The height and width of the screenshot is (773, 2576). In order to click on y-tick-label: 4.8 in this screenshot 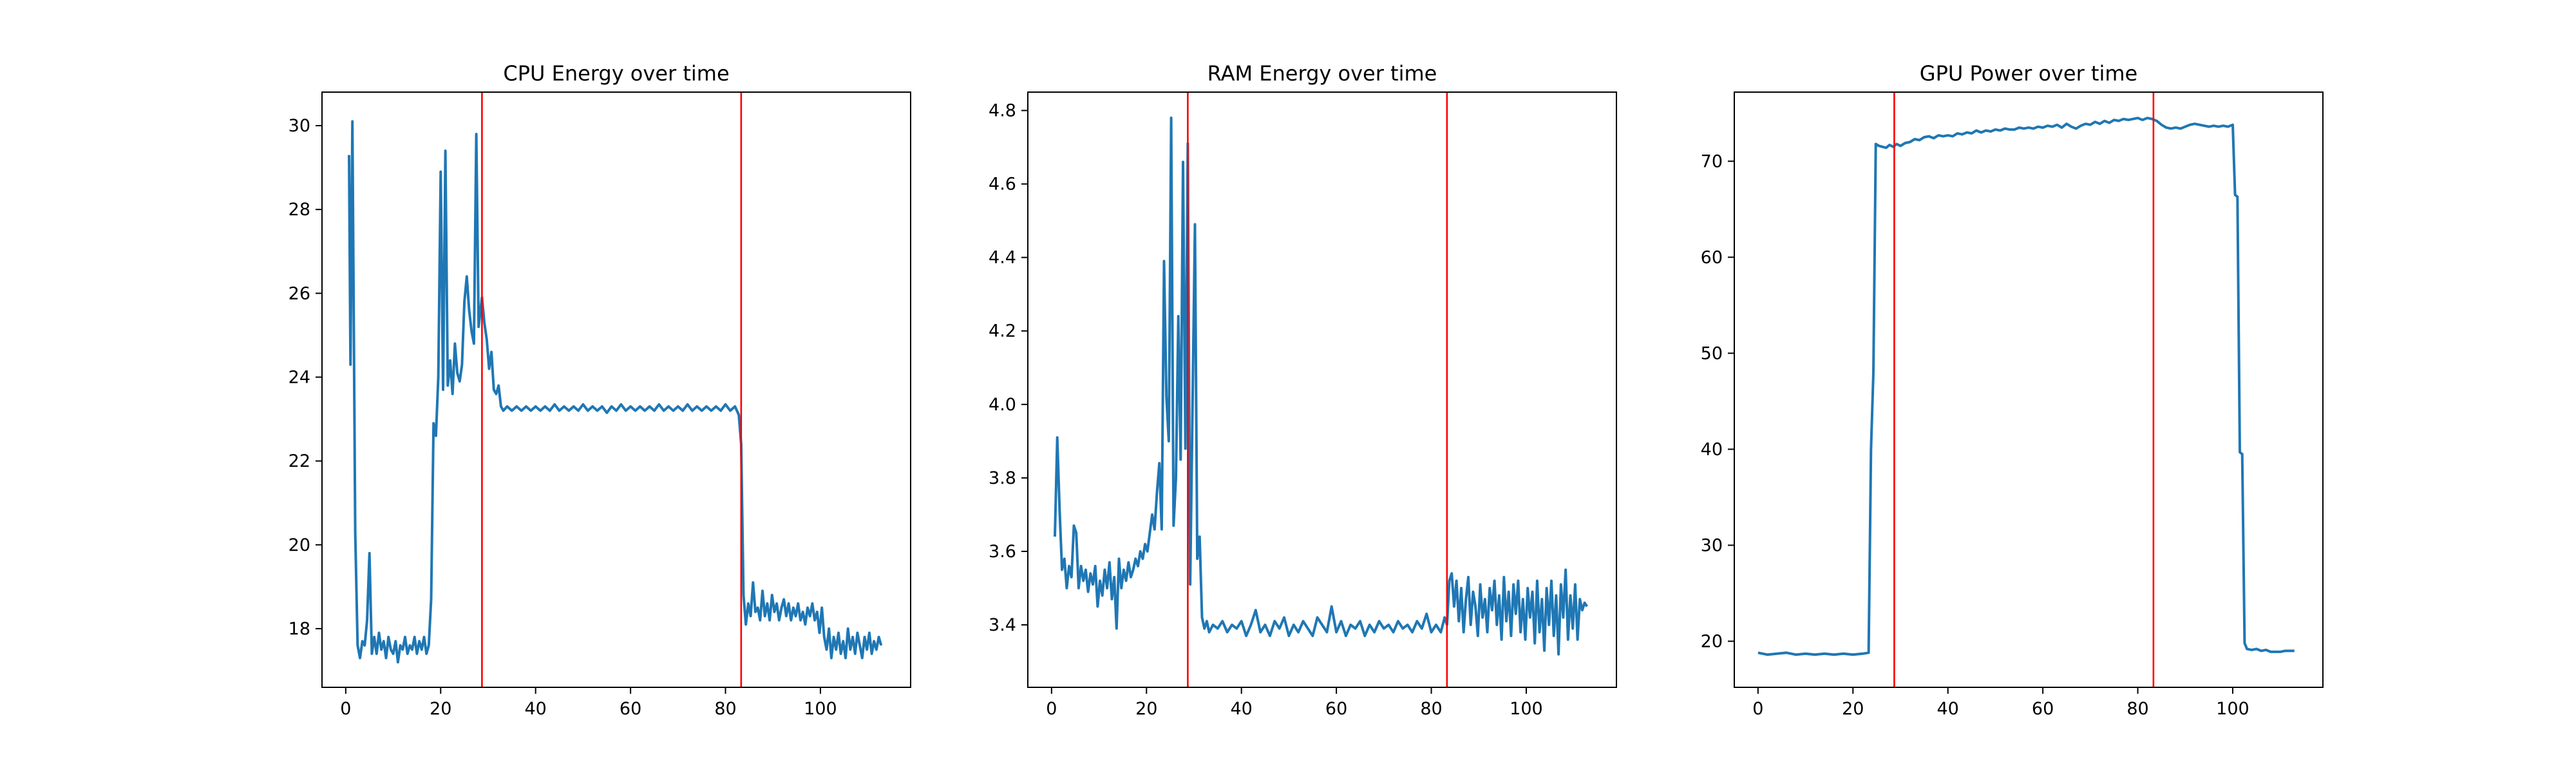, I will do `click(1003, 111)`.